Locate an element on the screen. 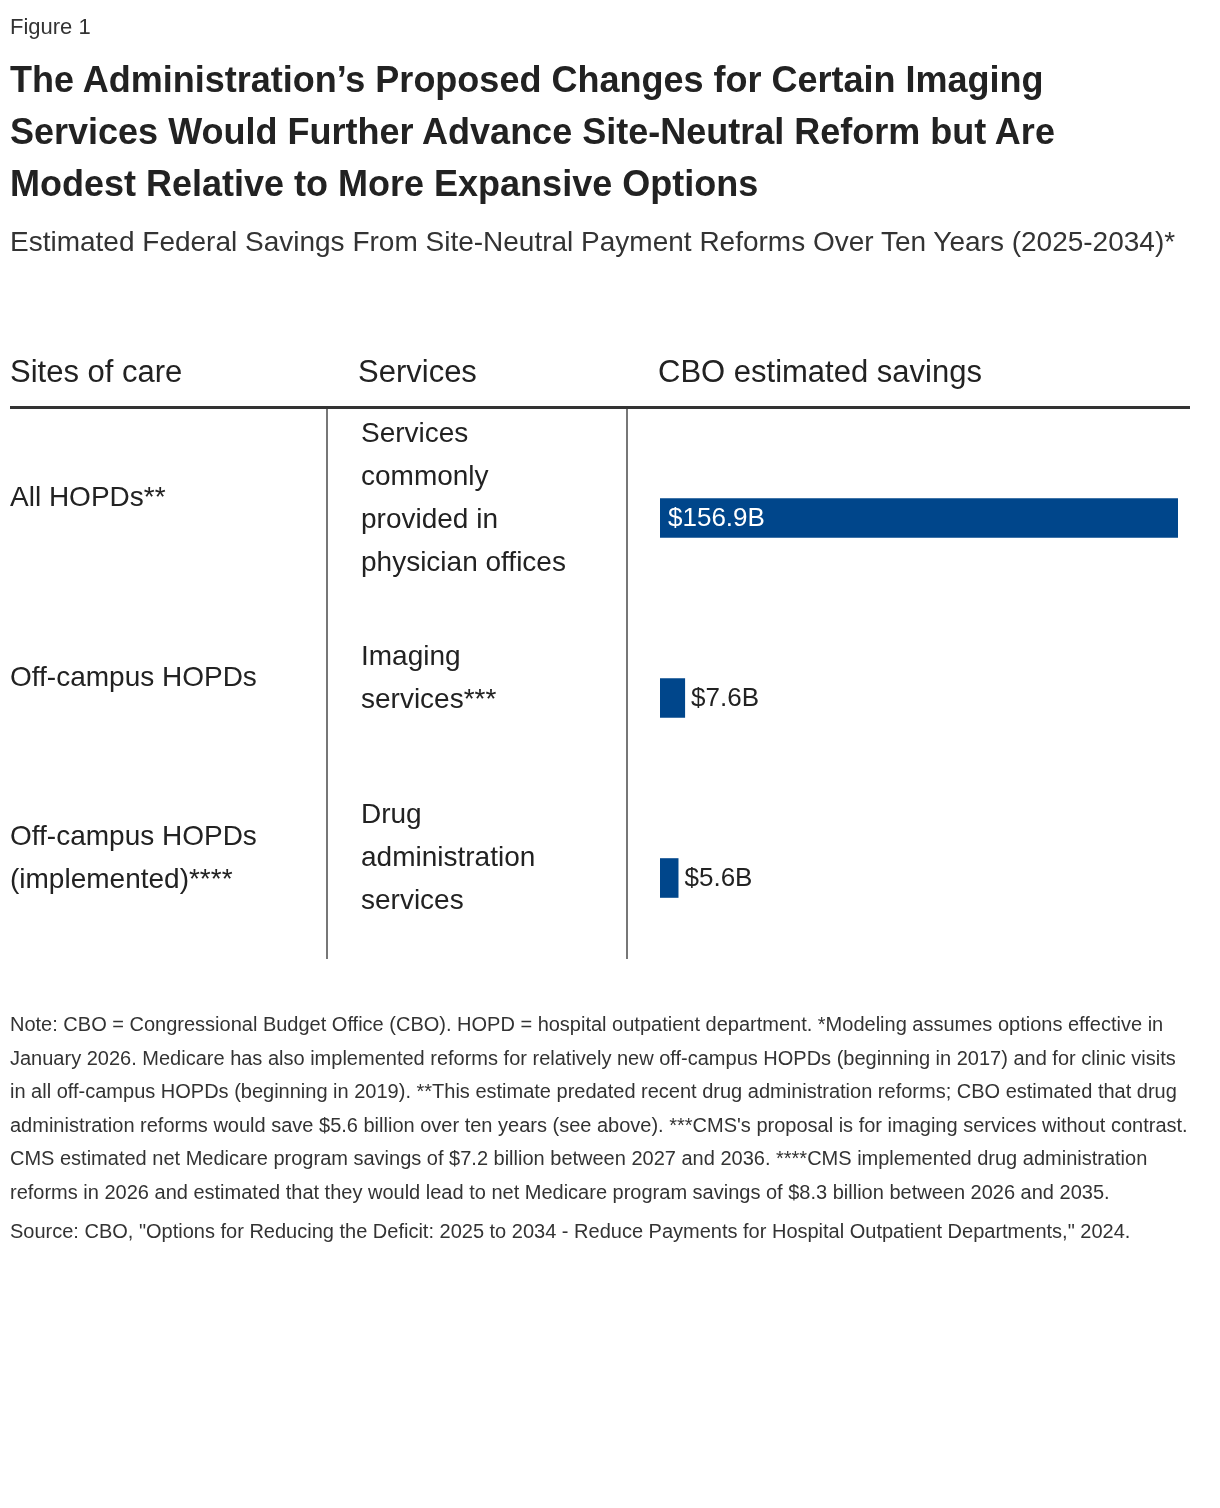  text: Services is located at coordinates (418, 372).